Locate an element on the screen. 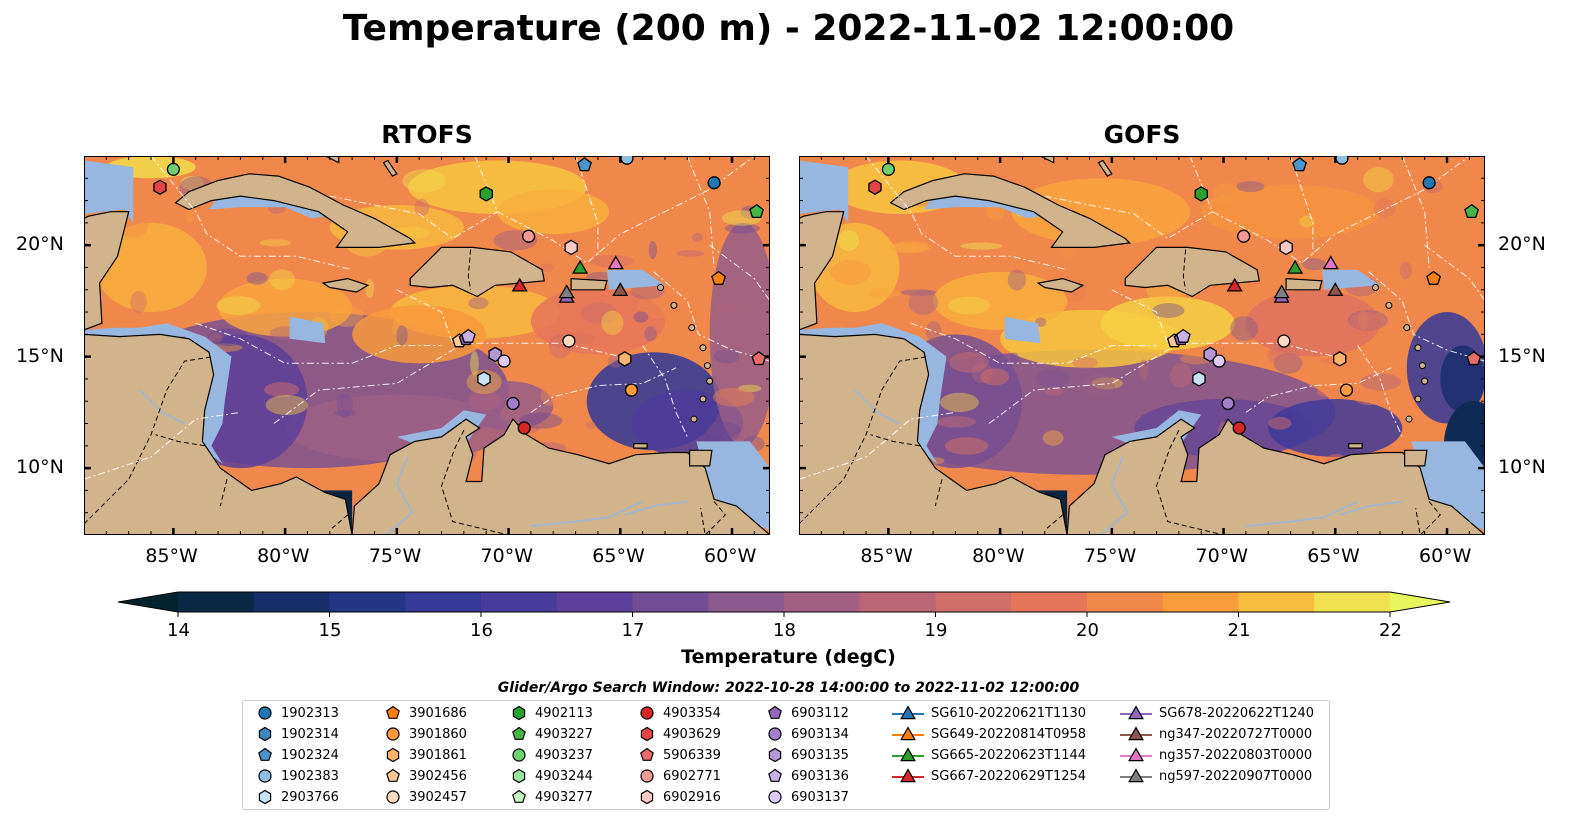 This screenshot has width=1577, height=826. legend-entry-label: 6902916 is located at coordinates (692, 797).